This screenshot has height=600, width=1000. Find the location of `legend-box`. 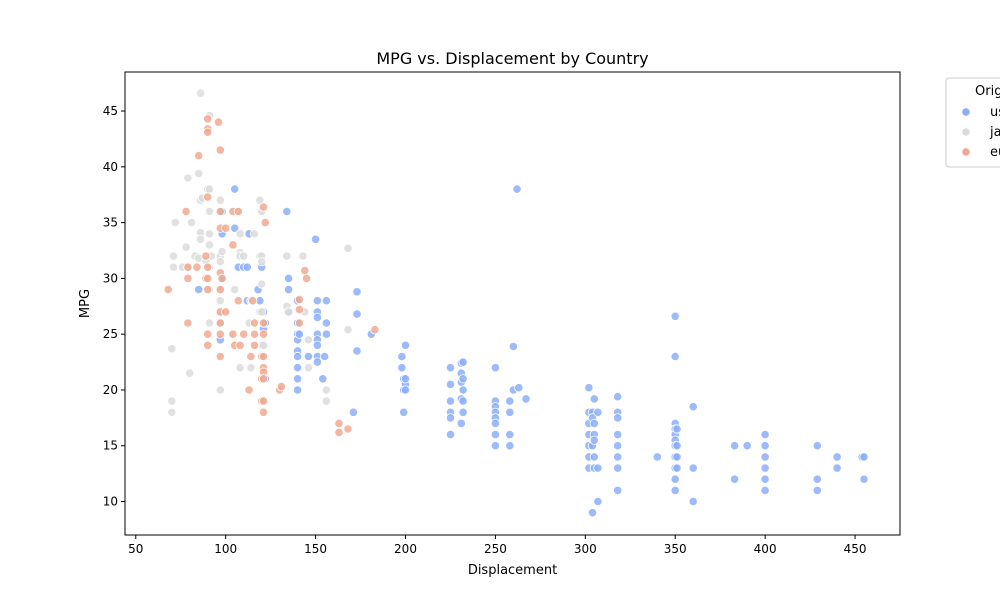

legend-box is located at coordinates (972, 122).